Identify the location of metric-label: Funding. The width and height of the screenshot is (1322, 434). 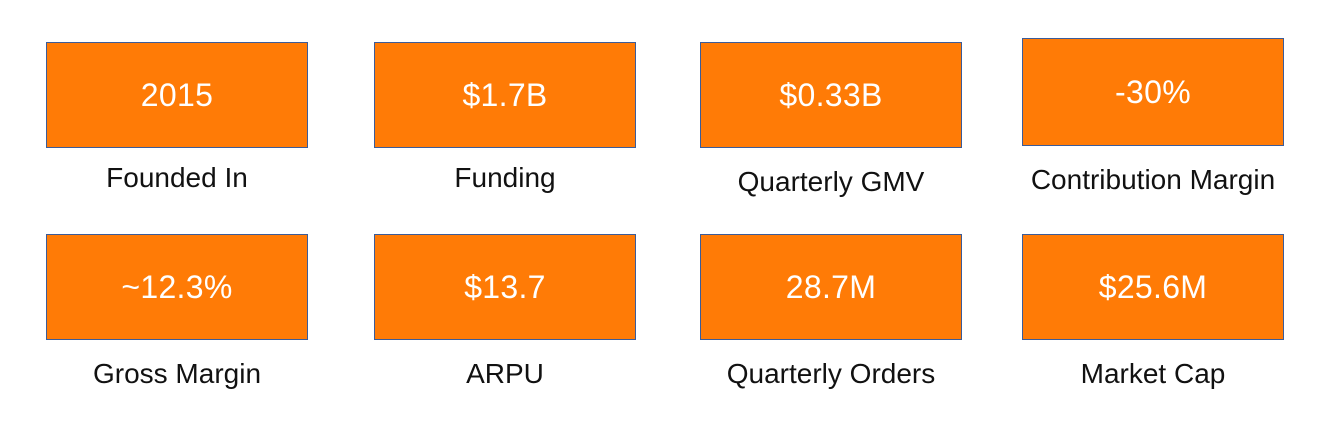
(505, 177).